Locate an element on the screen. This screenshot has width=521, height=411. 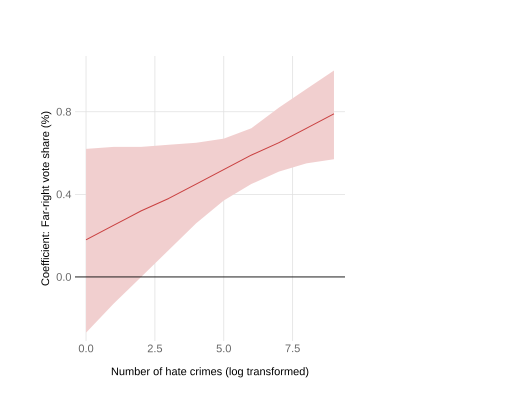
x-tick-label: 2.5 is located at coordinates (155, 348).